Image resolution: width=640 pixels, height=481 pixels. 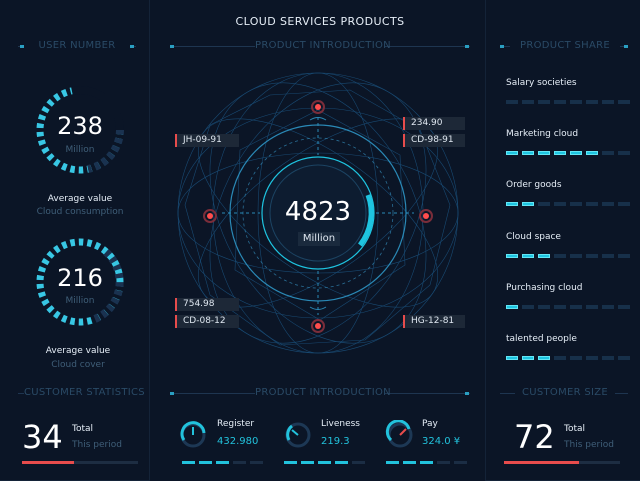 I want to click on axis-lines, so click(x=318, y=216).